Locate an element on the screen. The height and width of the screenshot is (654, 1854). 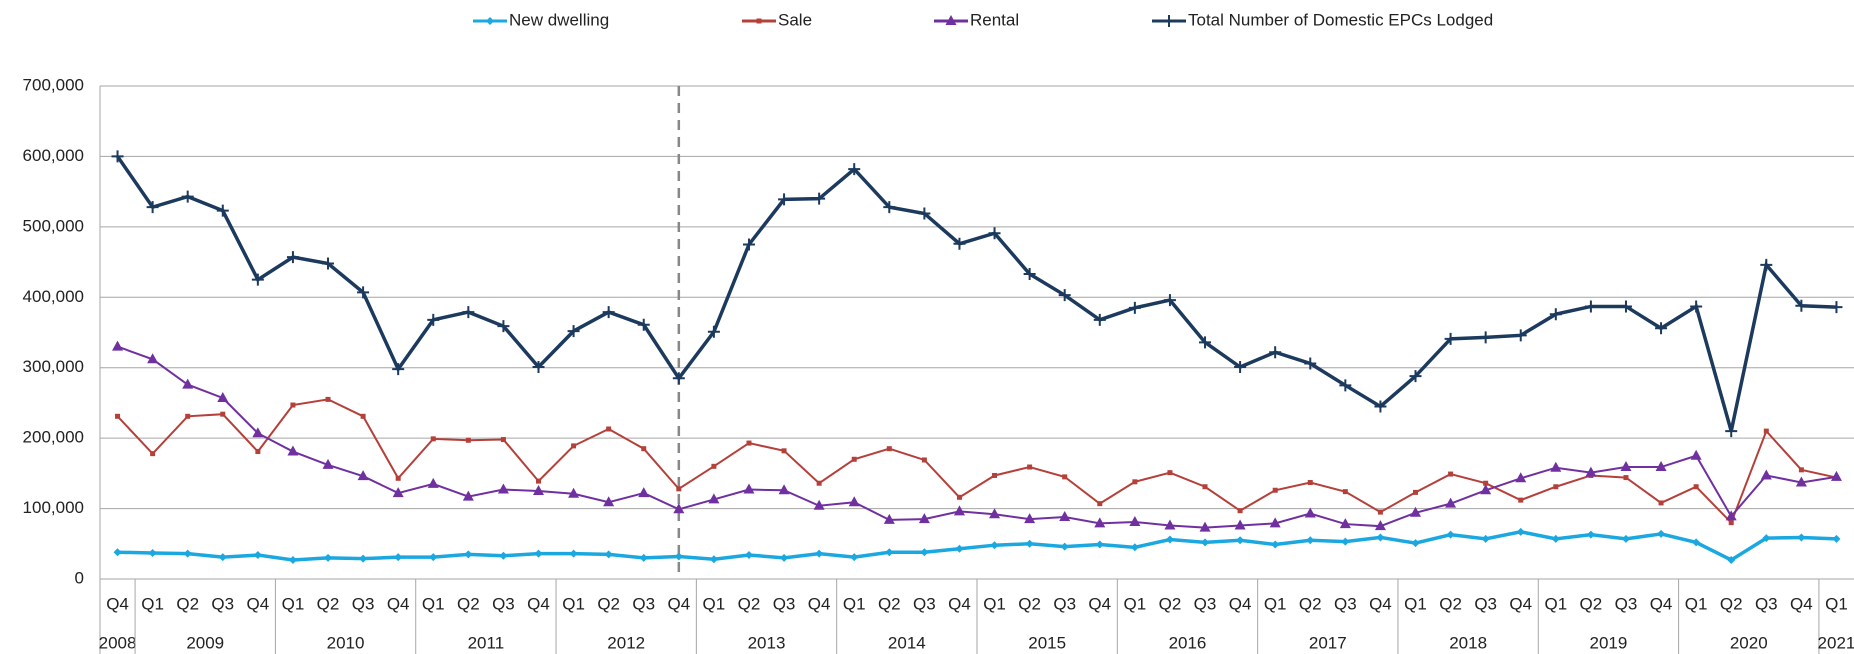
legend-marker is located at coordinates (490, 21).